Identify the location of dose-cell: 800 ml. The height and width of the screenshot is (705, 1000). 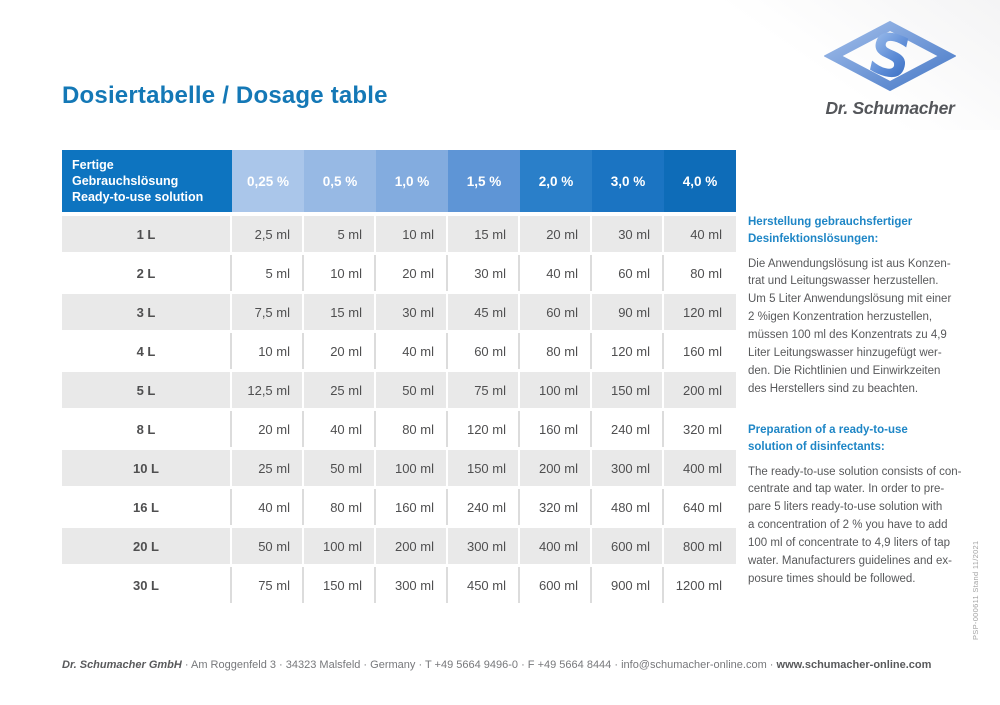
(702, 546).